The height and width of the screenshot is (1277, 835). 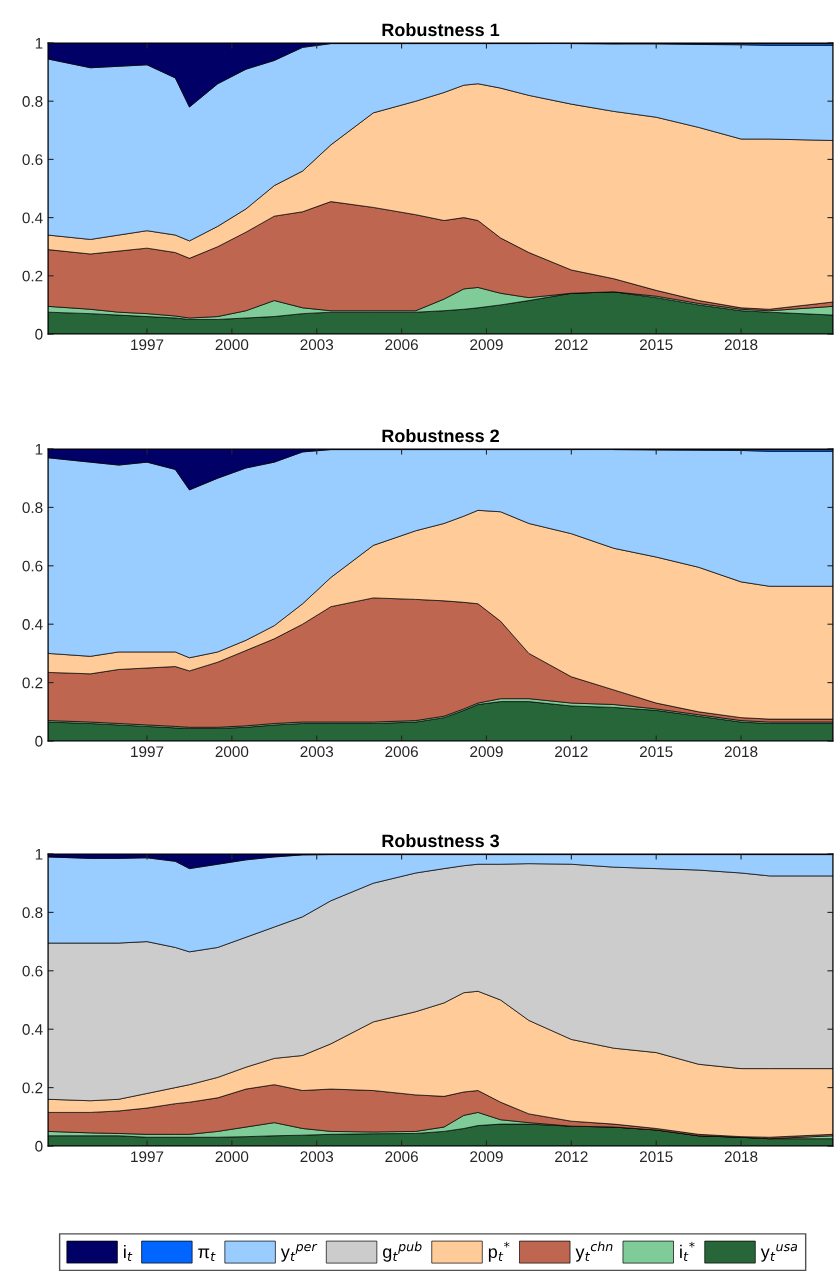 What do you see at coordinates (441, 29) in the screenshot?
I see `chart-title: Robustness 1` at bounding box center [441, 29].